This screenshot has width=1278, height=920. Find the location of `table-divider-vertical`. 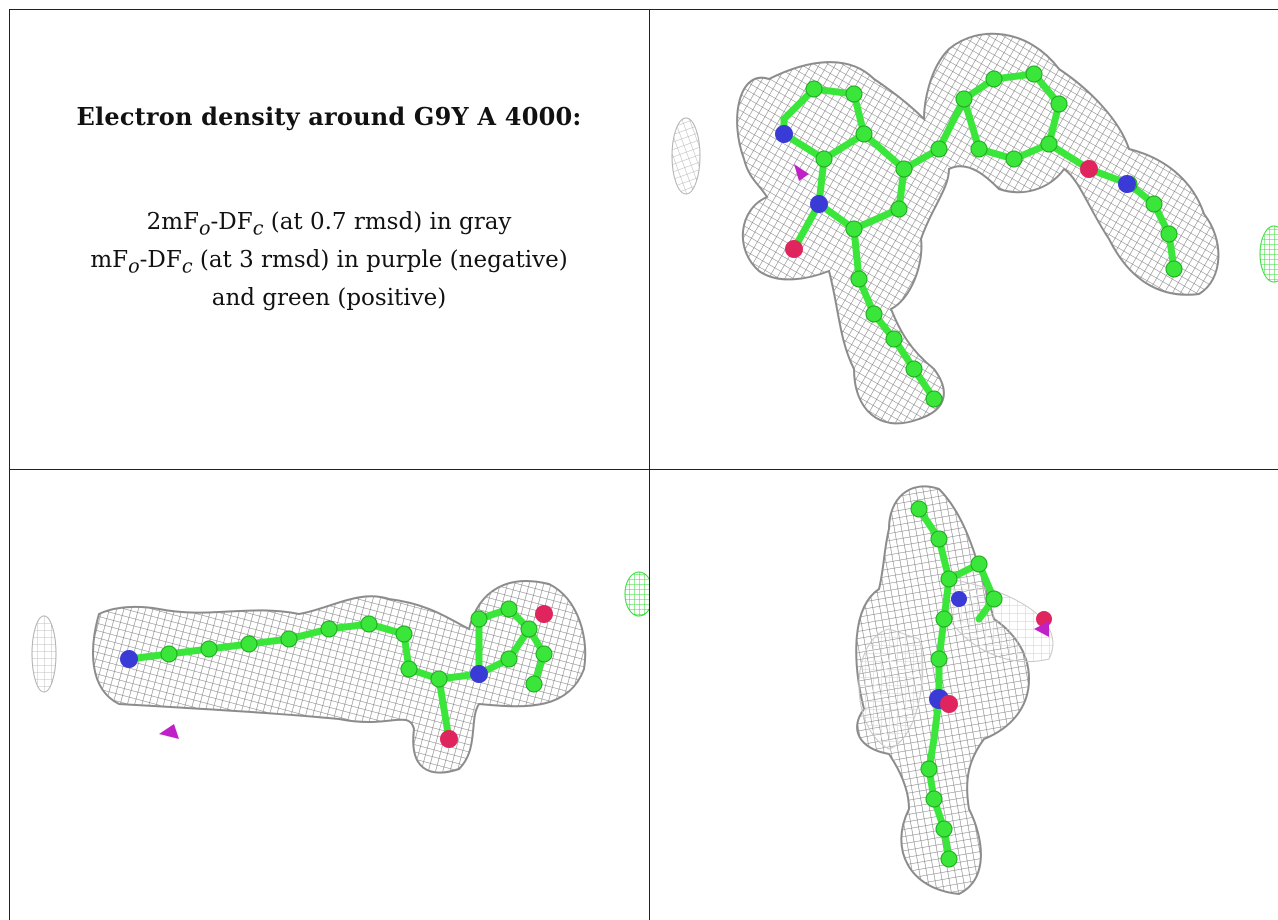

table-divider-vertical is located at coordinates (649, 464).